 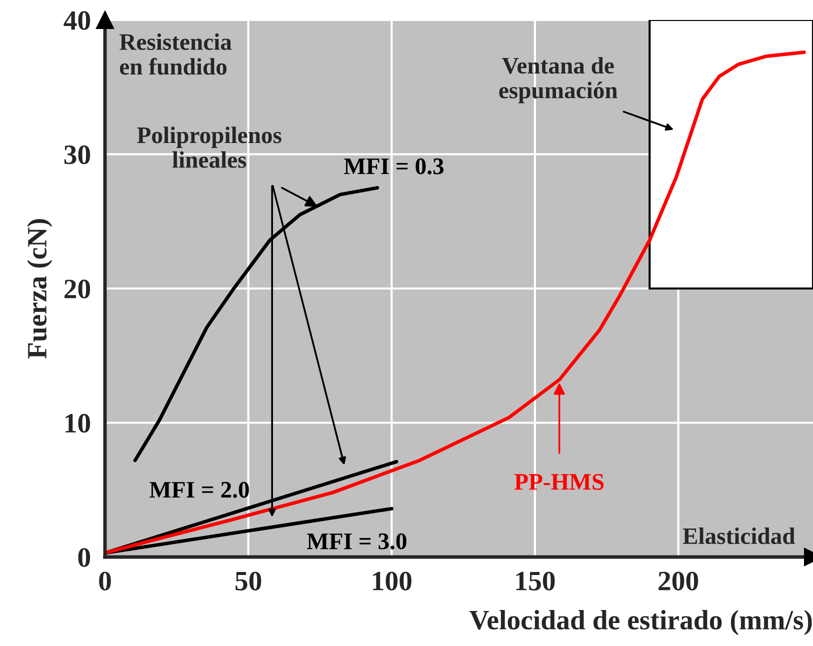 I want to click on annotation: Polipropilenos lineales, so click(x=209, y=147).